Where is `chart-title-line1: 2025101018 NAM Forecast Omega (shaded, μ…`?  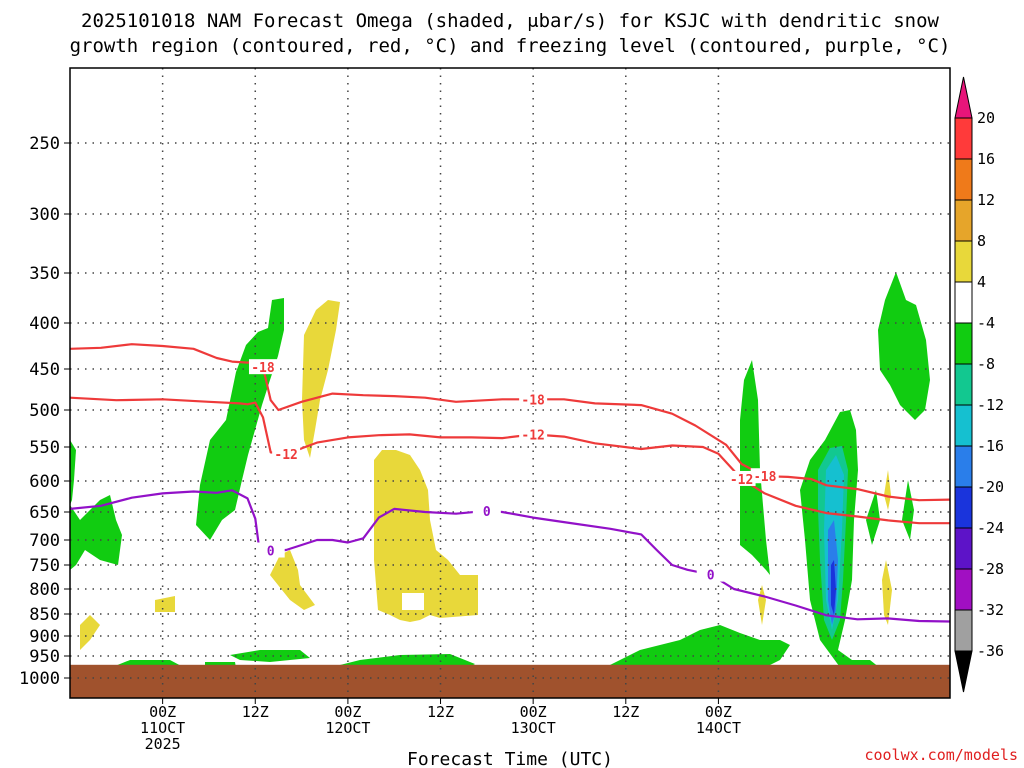
chart-title-line1: 2025101018 NAM Forecast Omega (shaded, μ… is located at coordinates (510, 21).